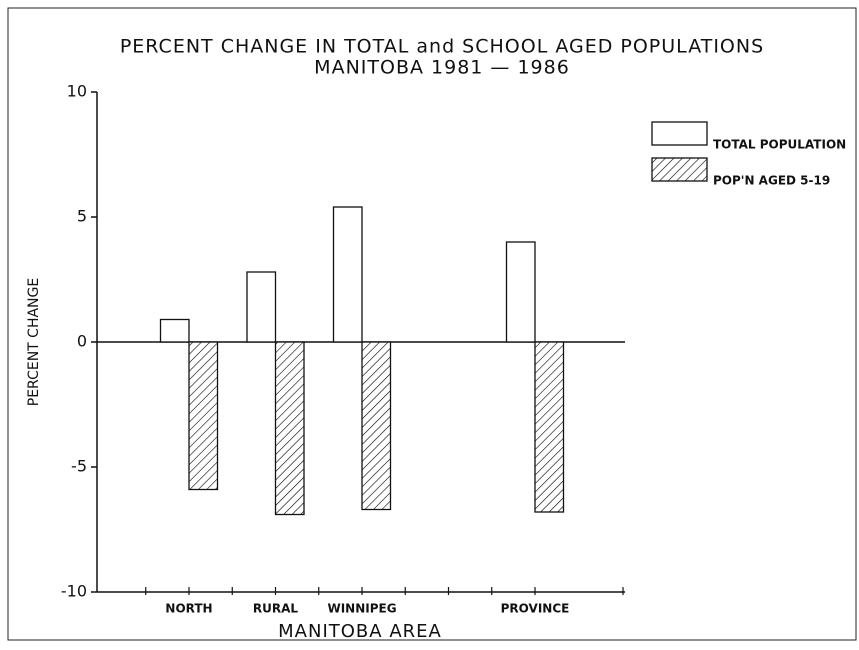 The width and height of the screenshot is (859, 650). I want to click on y-tick-label: -10, so click(74, 591).